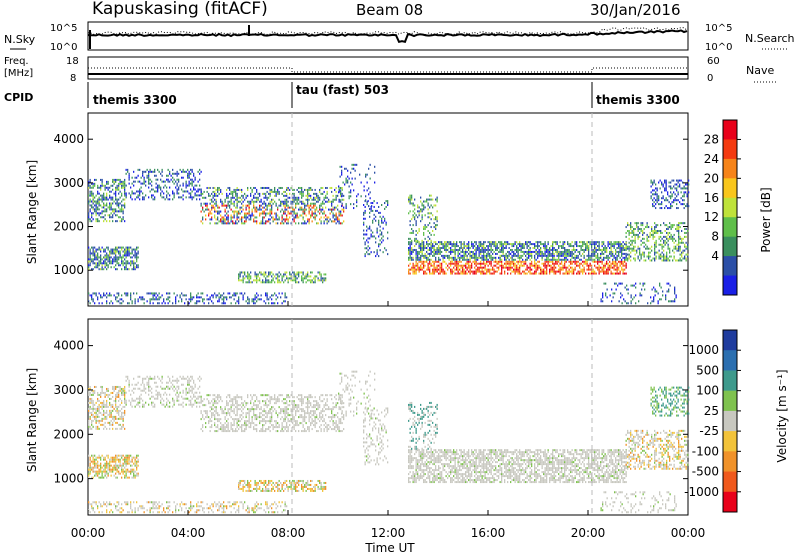 Image resolution: width=800 pixels, height=558 pixels. What do you see at coordinates (68, 183) in the screenshot?
I see `power-ytick-label: 3000` at bounding box center [68, 183].